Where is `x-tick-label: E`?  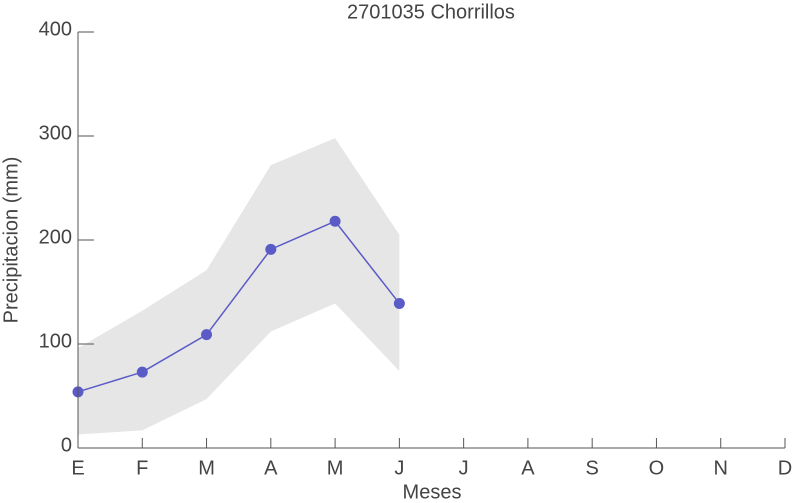
x-tick-label: E is located at coordinates (77, 468).